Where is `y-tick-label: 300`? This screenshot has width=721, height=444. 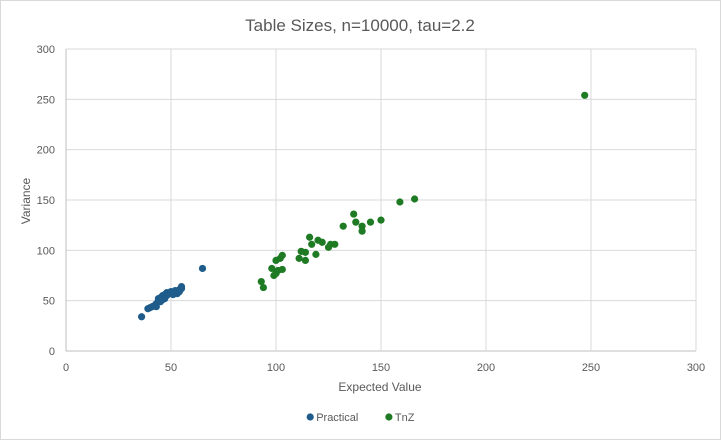
y-tick-label: 300 is located at coordinates (46, 50).